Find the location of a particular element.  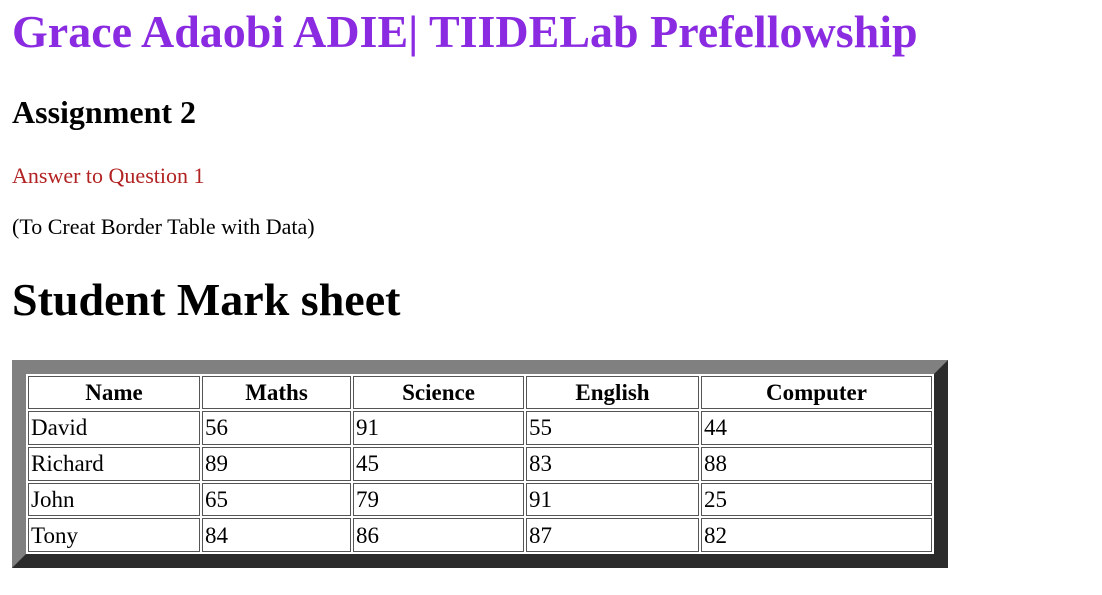

assignment-heading: Assignment 2 is located at coordinates (104, 112).